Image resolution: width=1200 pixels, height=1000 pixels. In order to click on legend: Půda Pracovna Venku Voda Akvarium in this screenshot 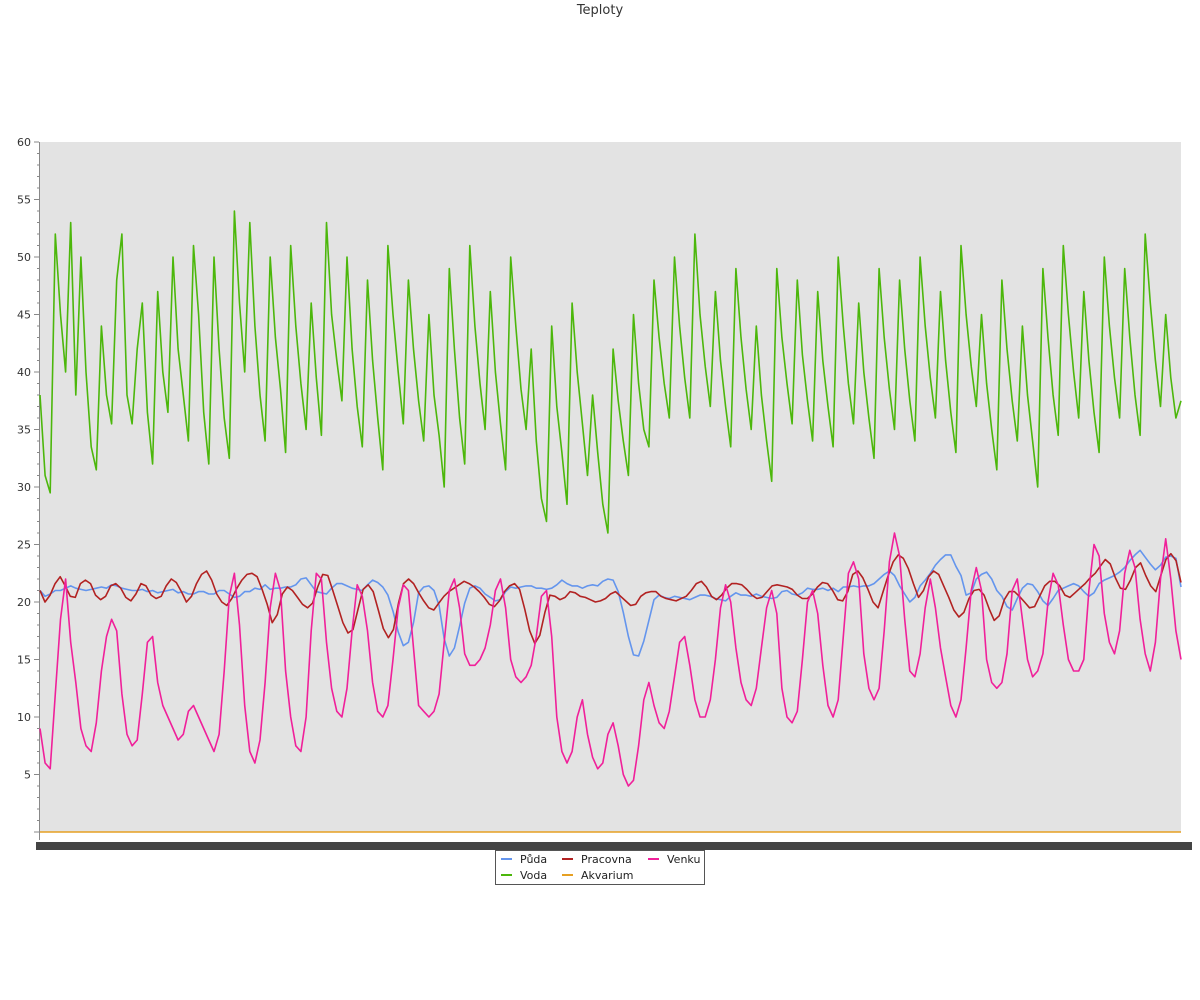, I will do `click(600, 867)`.